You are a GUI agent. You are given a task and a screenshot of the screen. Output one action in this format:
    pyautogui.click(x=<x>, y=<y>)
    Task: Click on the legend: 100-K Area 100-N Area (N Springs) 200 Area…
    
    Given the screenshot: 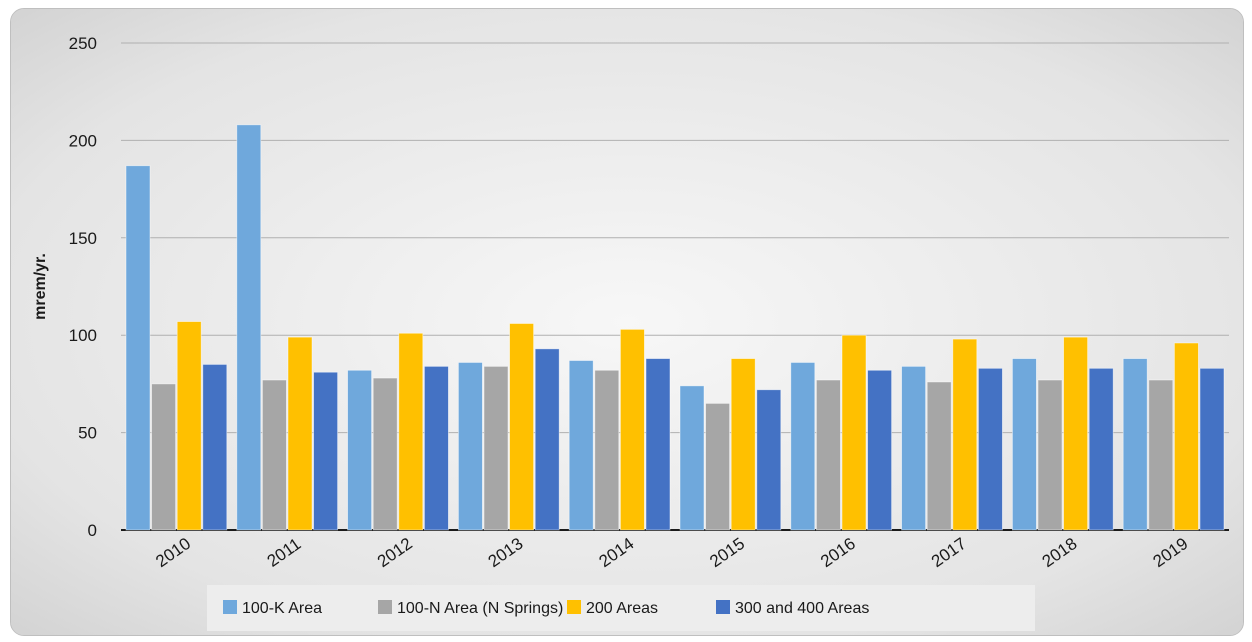 What is the action you would take?
    pyautogui.click(x=621, y=608)
    